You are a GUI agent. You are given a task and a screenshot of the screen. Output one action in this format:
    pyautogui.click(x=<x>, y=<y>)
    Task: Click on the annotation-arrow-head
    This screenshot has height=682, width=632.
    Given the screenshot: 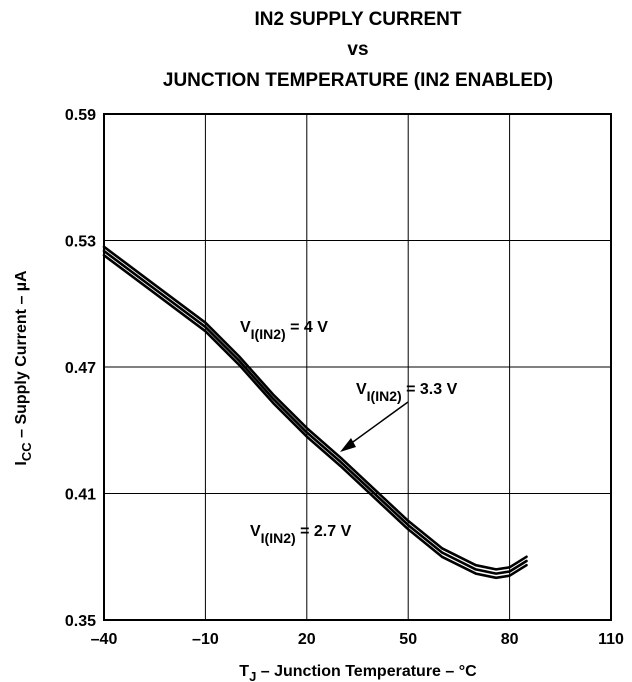 What is the action you would take?
    pyautogui.click(x=348, y=445)
    